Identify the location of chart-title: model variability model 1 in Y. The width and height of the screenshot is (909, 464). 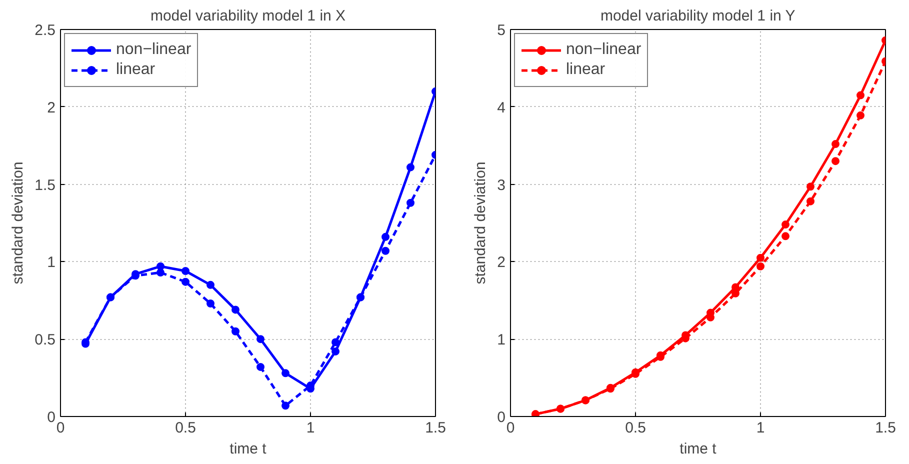
(698, 16).